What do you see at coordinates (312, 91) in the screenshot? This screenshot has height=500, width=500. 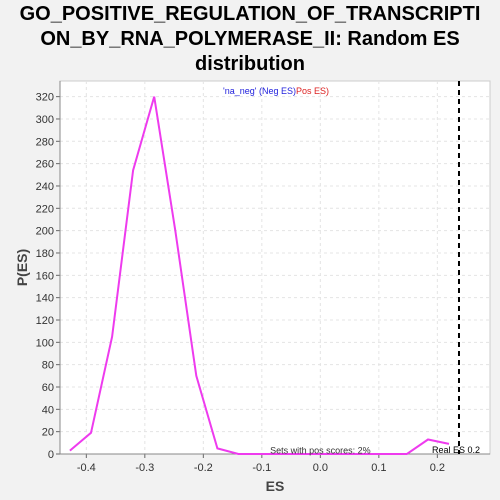 I see `legend-pos-entry: Pos ES)` at bounding box center [312, 91].